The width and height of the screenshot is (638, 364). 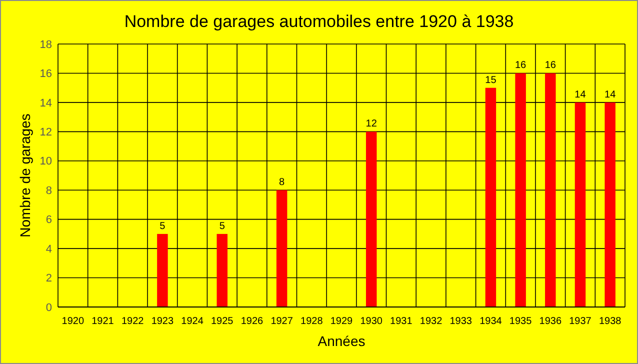 What do you see at coordinates (550, 321) in the screenshot?
I see `x-tick-label: 1936` at bounding box center [550, 321].